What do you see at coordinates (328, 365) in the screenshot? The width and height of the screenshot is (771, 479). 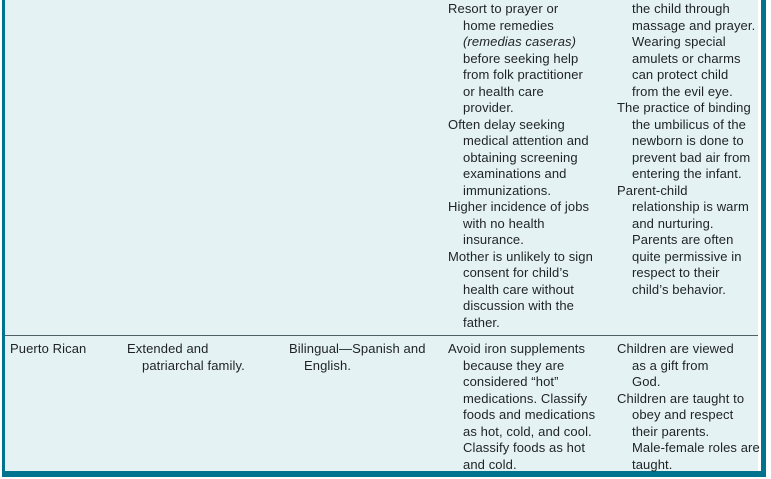 I see `text-line: English.` at bounding box center [328, 365].